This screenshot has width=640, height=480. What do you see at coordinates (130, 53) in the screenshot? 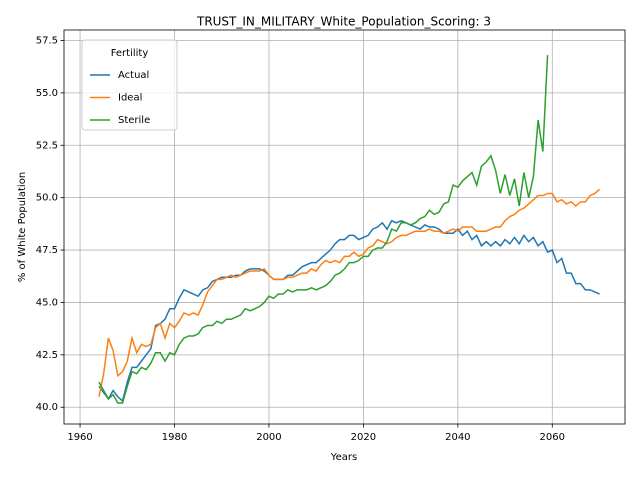
I see `legend-title: Fertility` at bounding box center [130, 53].